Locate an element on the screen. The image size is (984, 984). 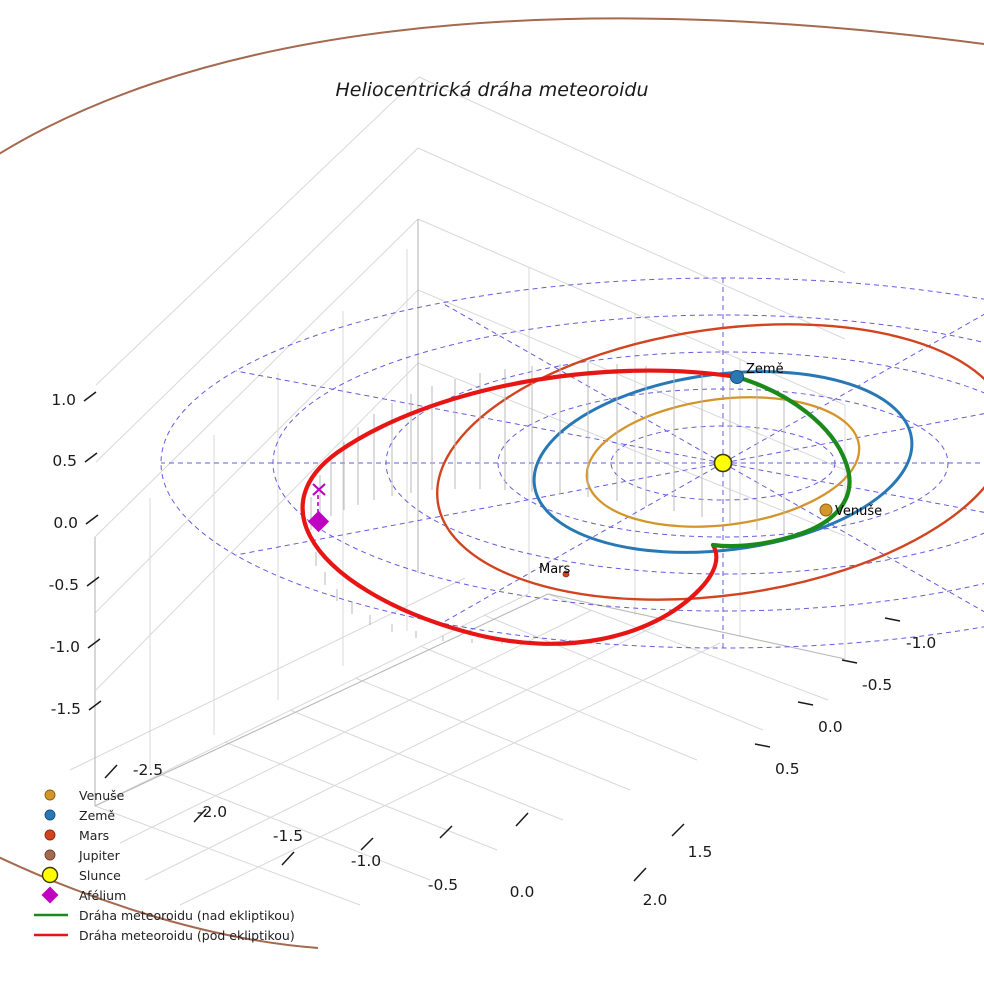
y-tick-3: 0.5 is located at coordinates (787, 769).